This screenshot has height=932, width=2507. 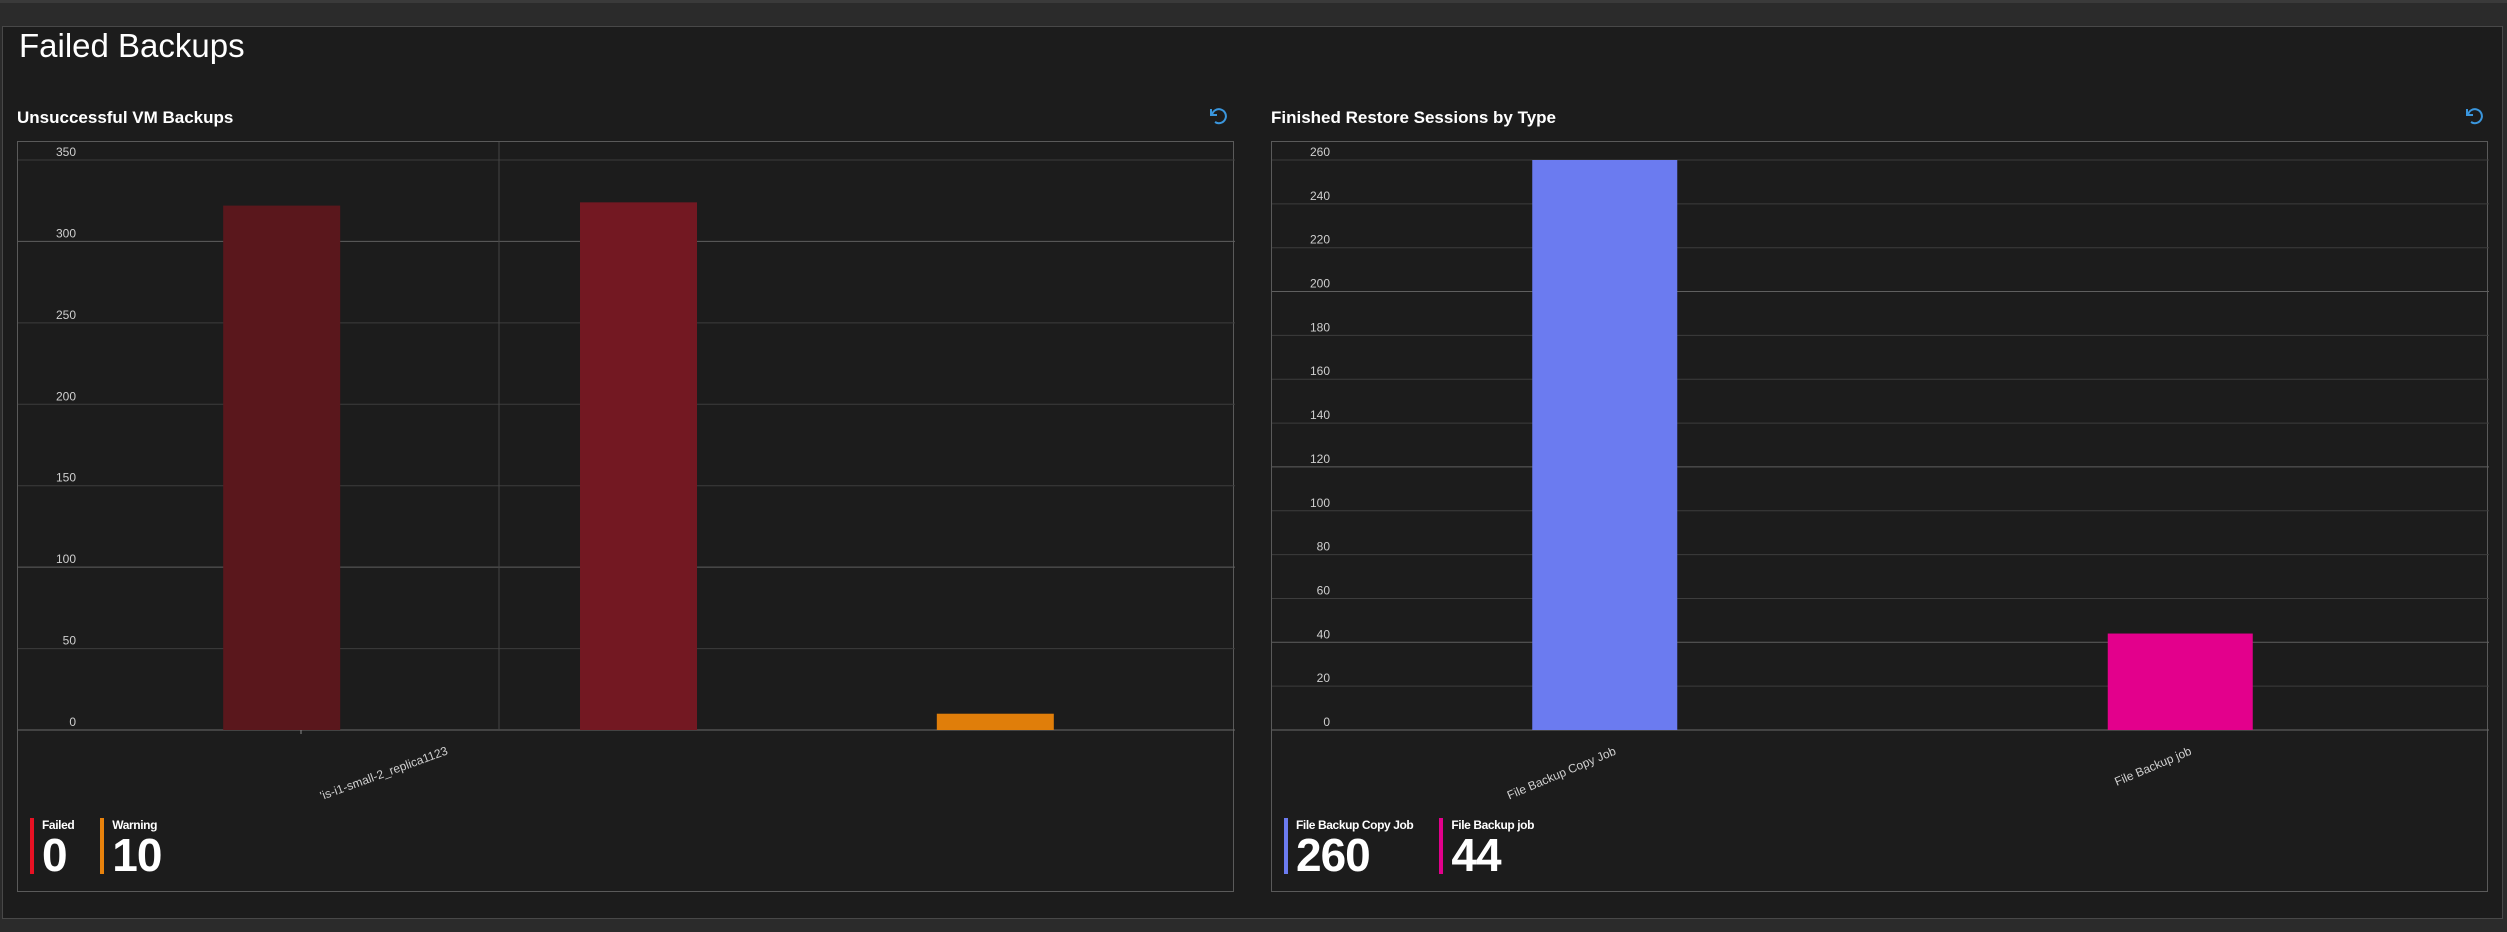 I want to click on y-tick-label: 50, so click(x=70, y=641).